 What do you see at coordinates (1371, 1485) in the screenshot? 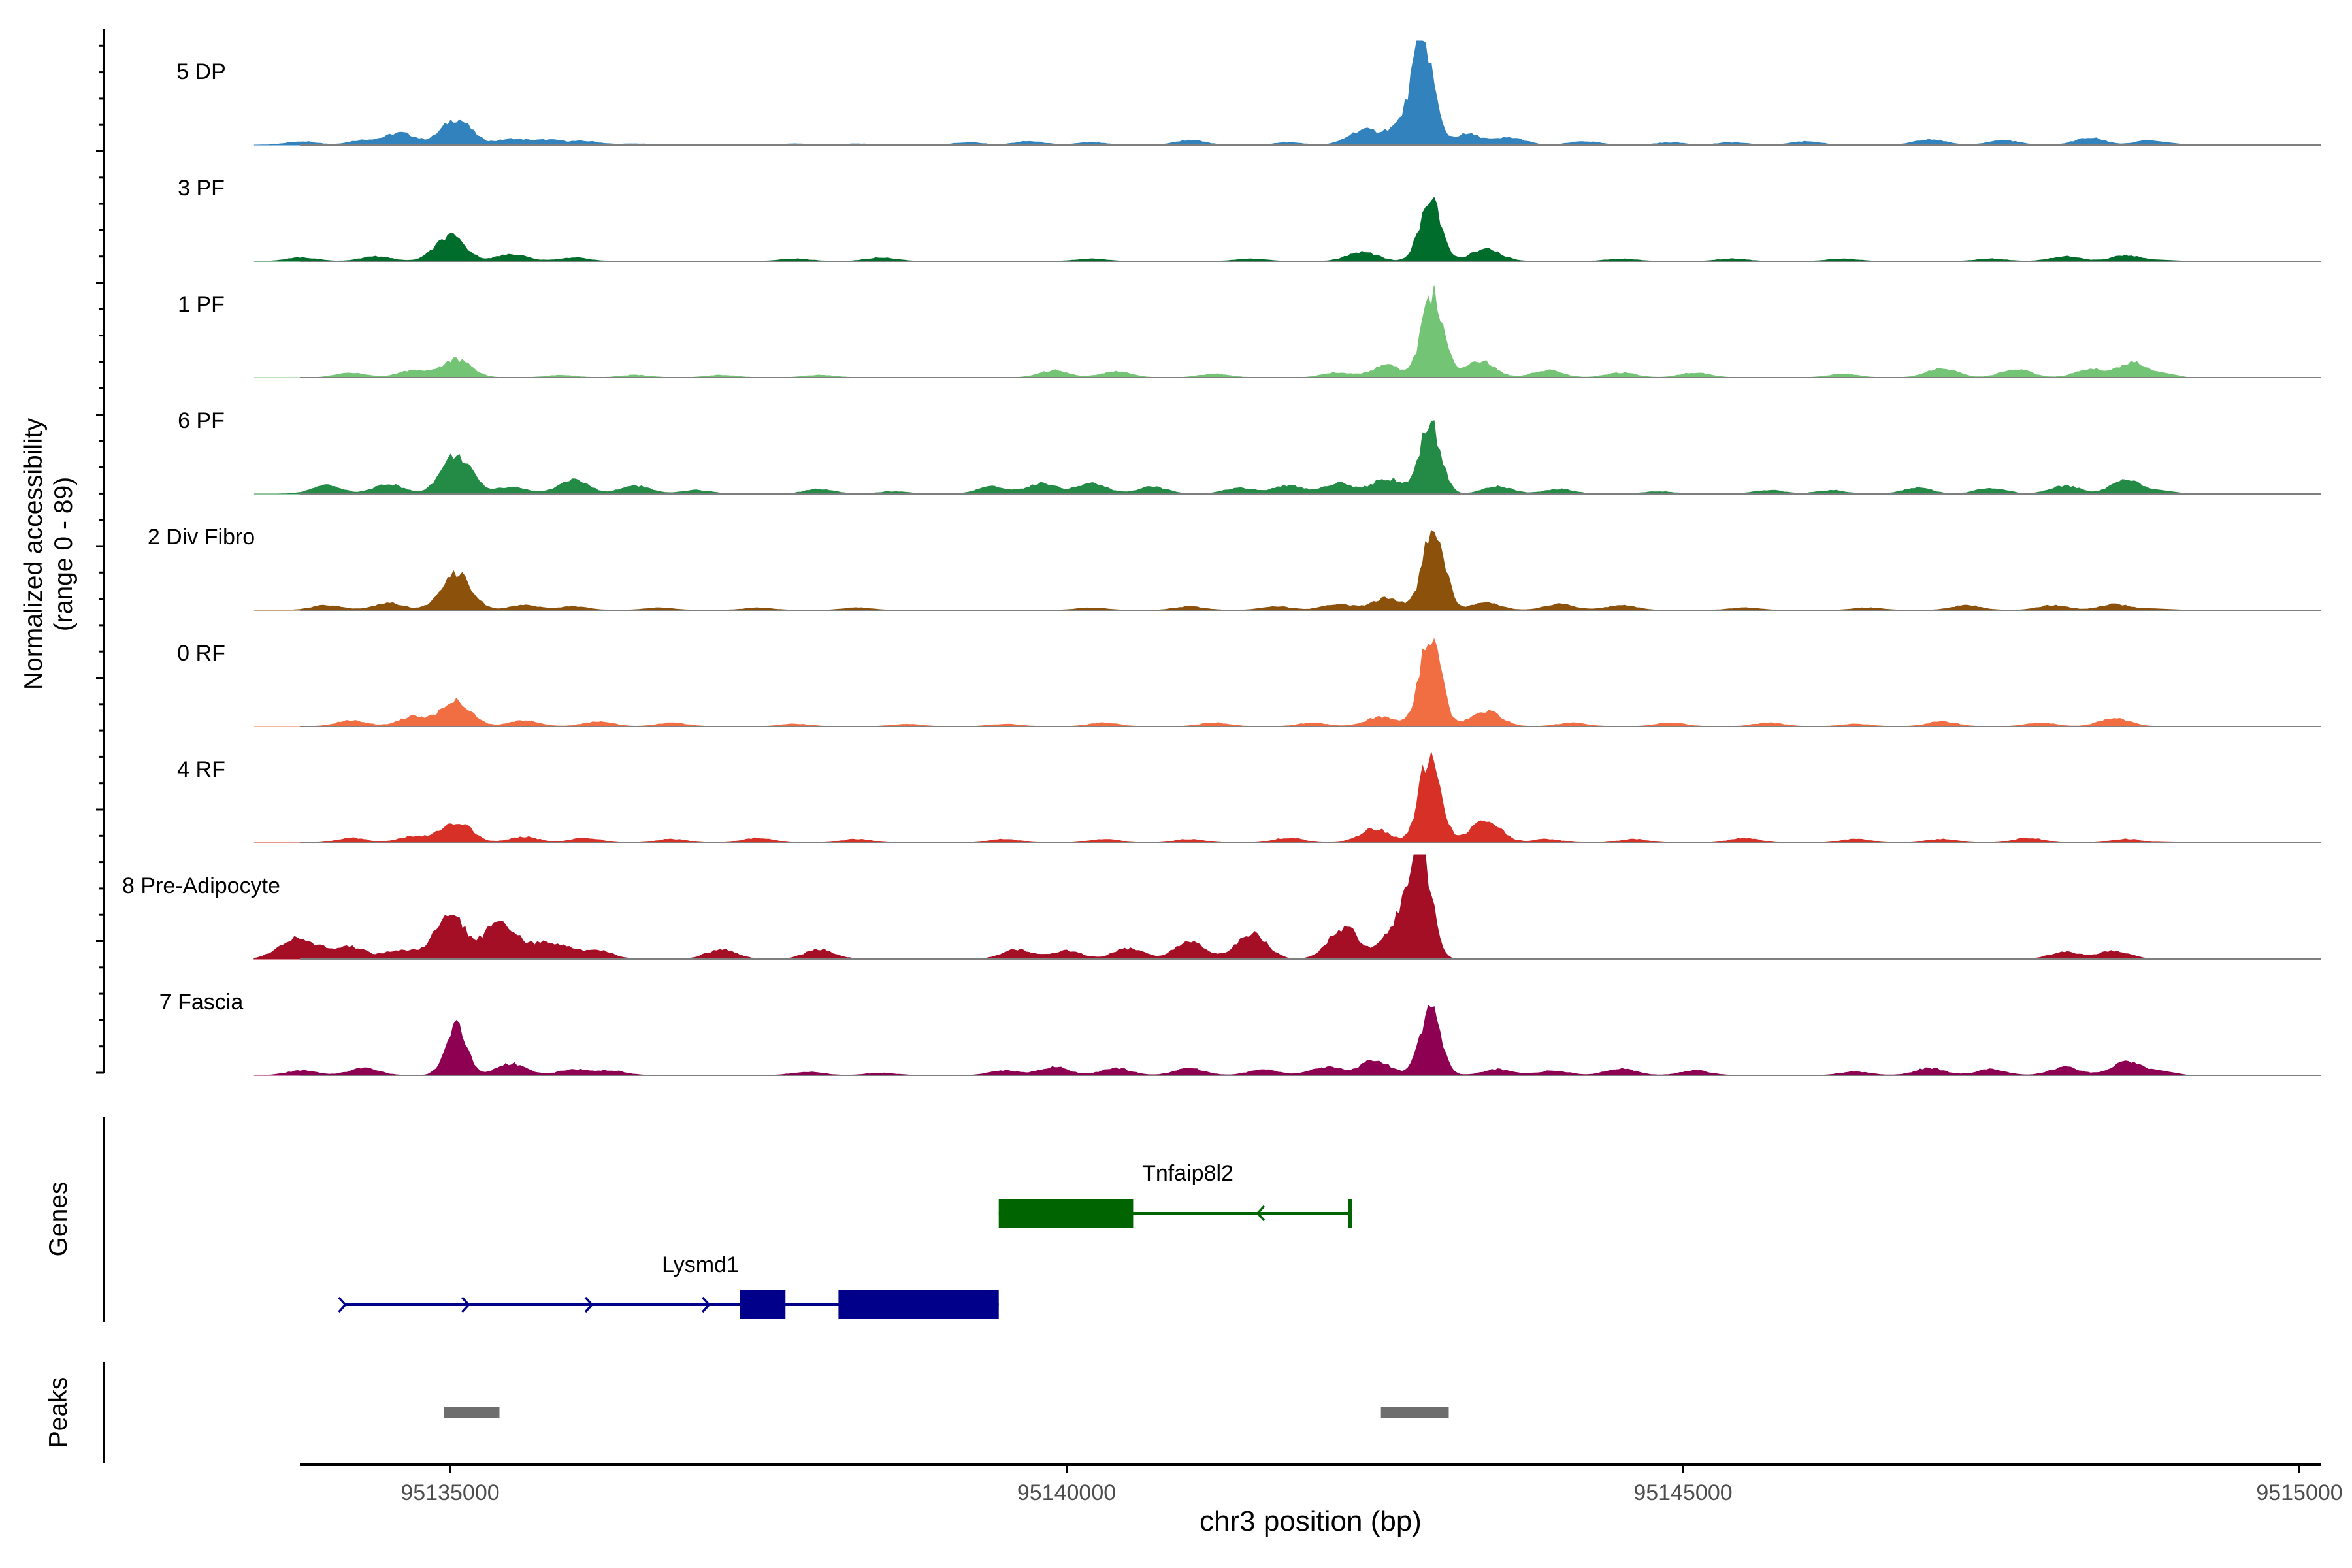
I see `x-axis: 95135000 95140000 95145000 9515000` at bounding box center [1371, 1485].